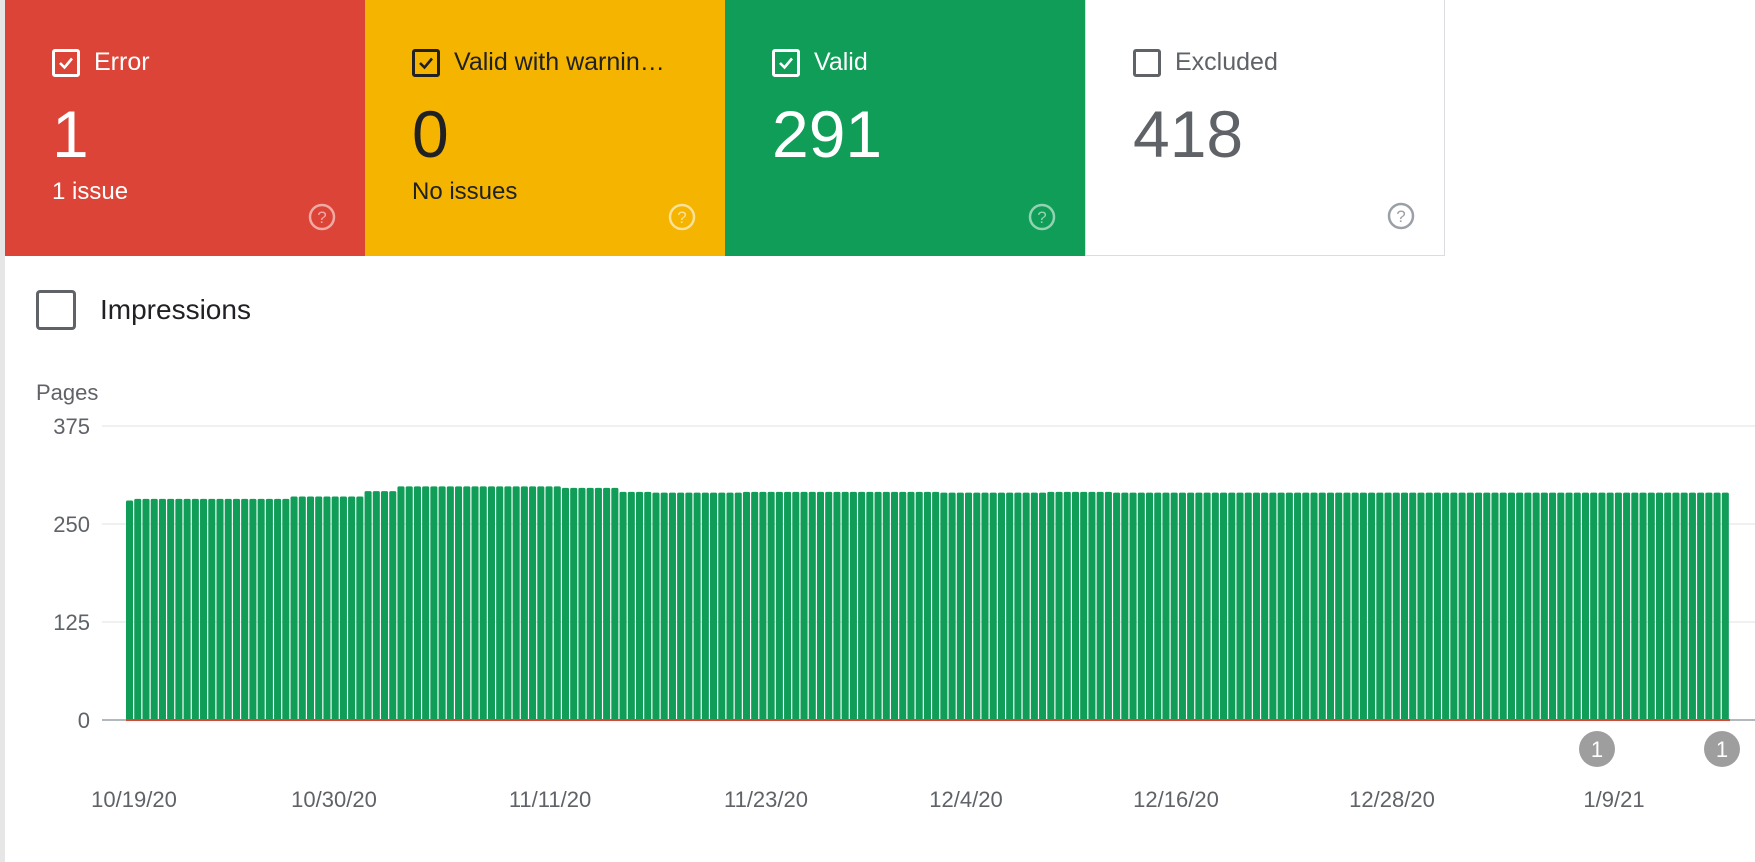  What do you see at coordinates (827, 134) in the screenshot?
I see `valid-count: 291` at bounding box center [827, 134].